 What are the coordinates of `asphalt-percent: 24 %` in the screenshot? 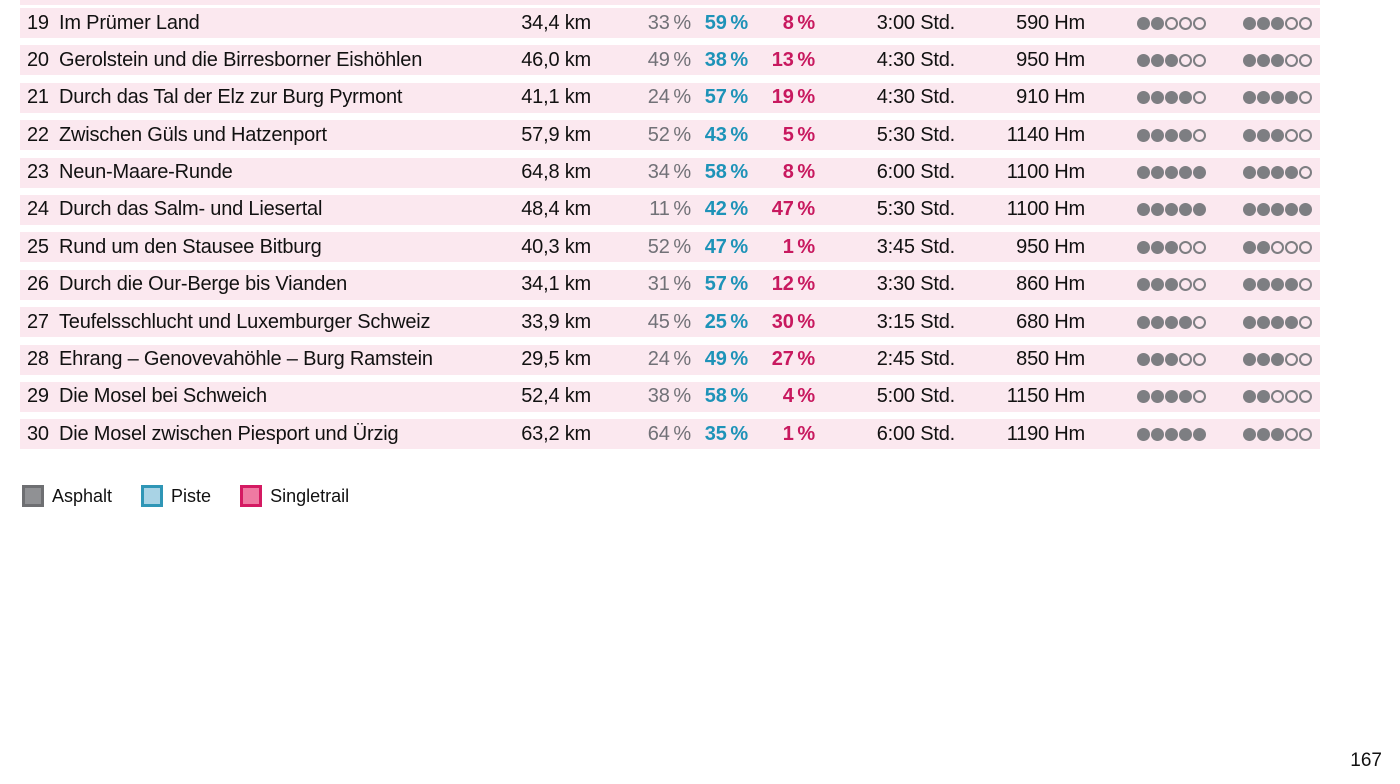 It's located at (669, 359).